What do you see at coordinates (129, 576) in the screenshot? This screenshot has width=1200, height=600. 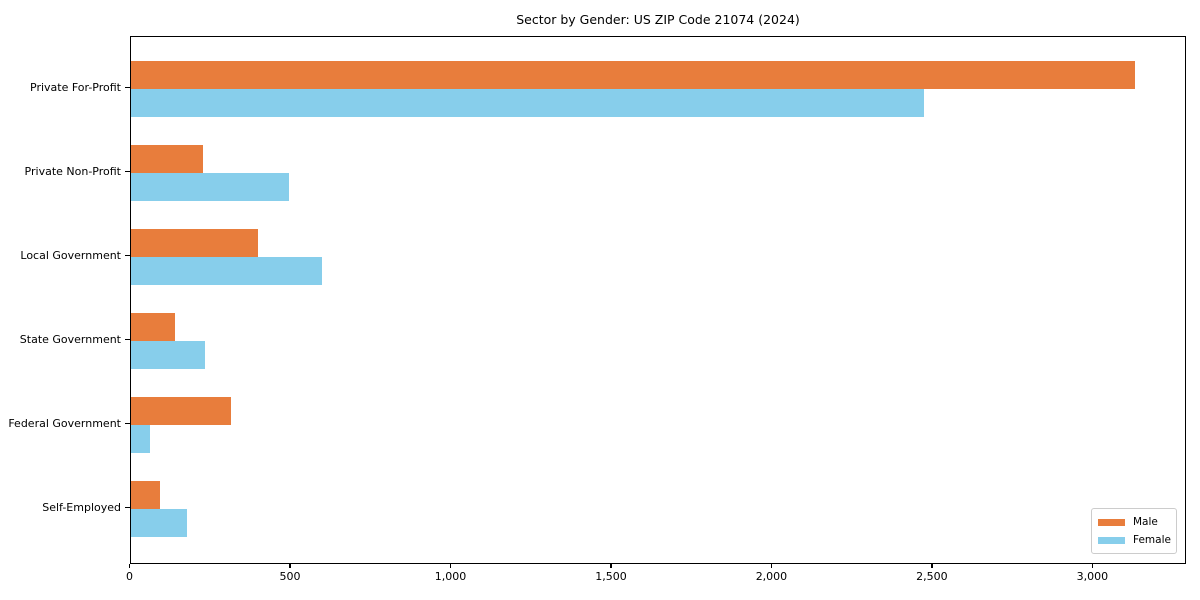 I see `x-axis-tick-label: 0` at bounding box center [129, 576].